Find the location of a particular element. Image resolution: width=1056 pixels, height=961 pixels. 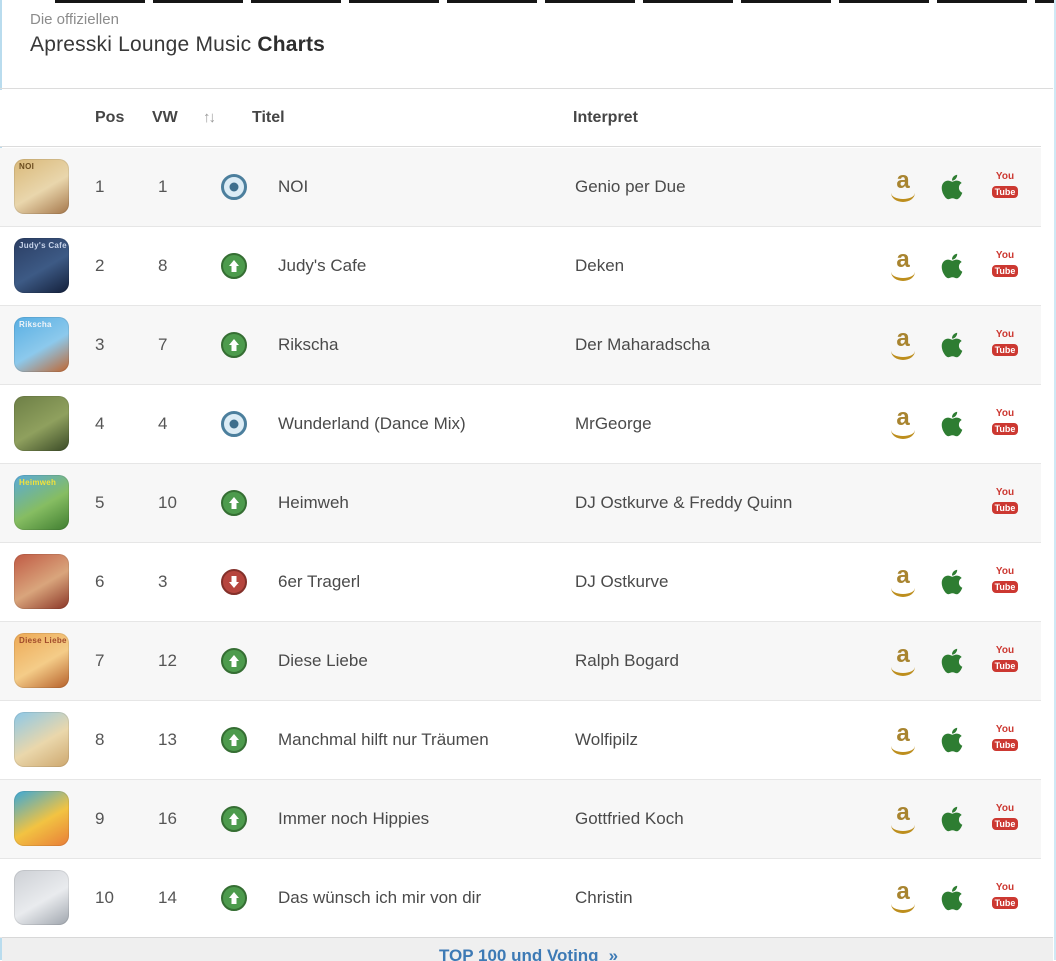

column-header-divider is located at coordinates (520, 146).